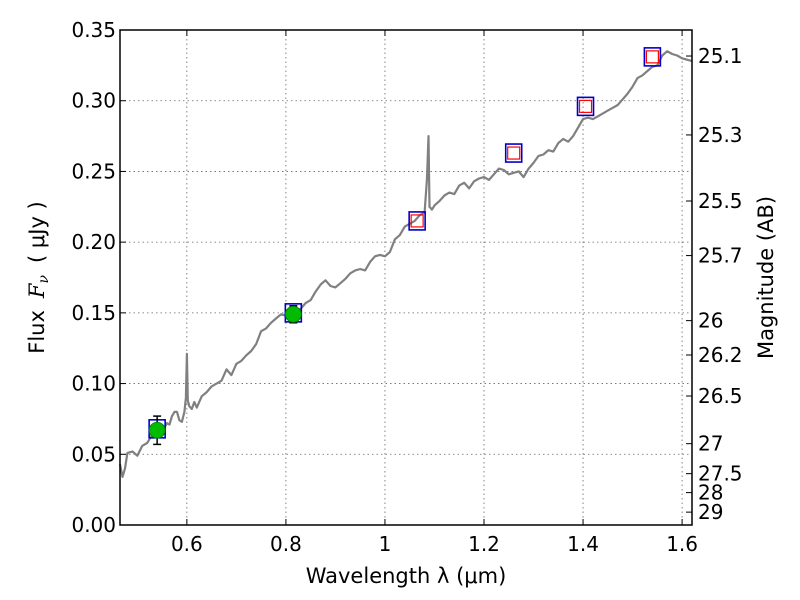 This screenshot has height=600, width=800. Describe the element at coordinates (682, 544) in the screenshot. I see `x-tick-label: 1.6` at that location.